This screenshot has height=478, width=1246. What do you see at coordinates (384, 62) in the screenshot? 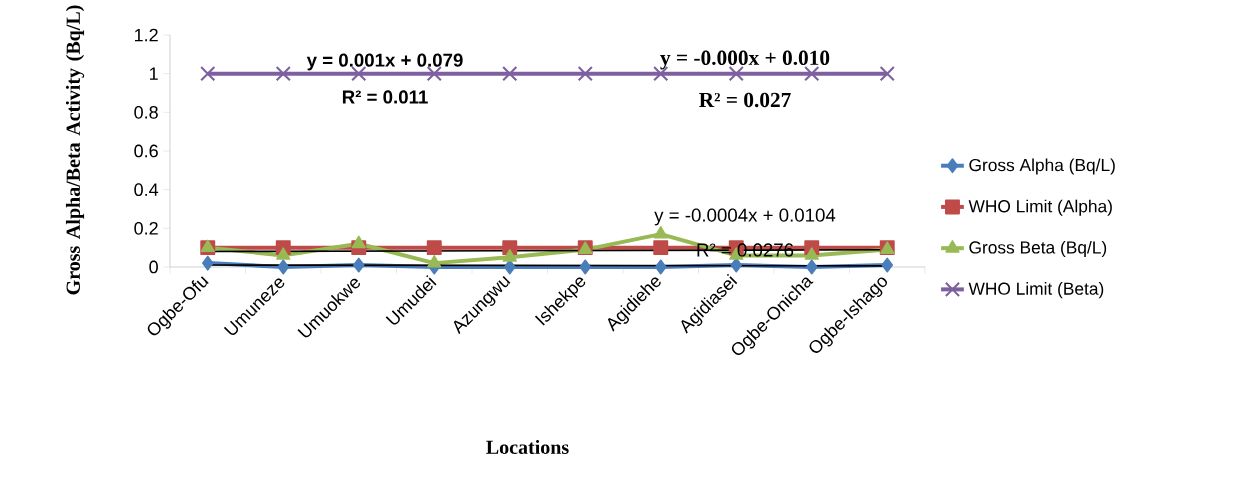
I see `annotation: y = 0.001x + 0.079` at bounding box center [384, 62].